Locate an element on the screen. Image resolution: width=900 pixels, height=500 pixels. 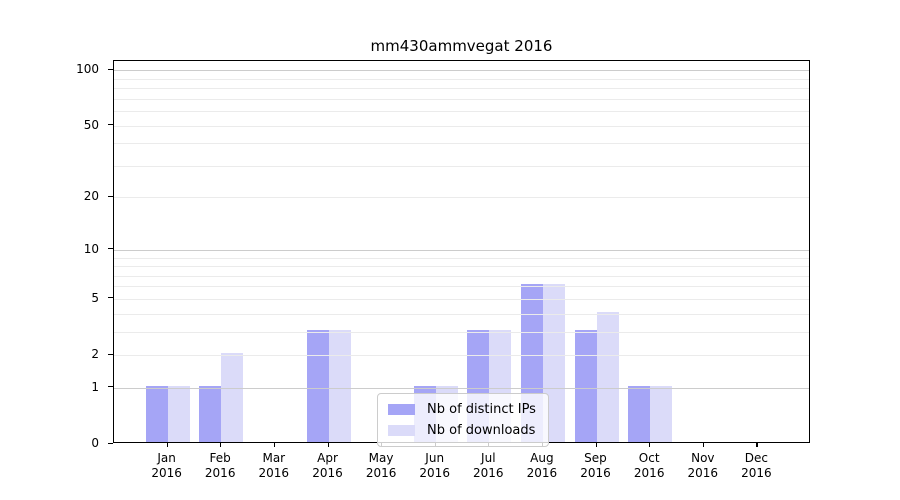
x-tick-mark-jan is located at coordinates (167, 445).